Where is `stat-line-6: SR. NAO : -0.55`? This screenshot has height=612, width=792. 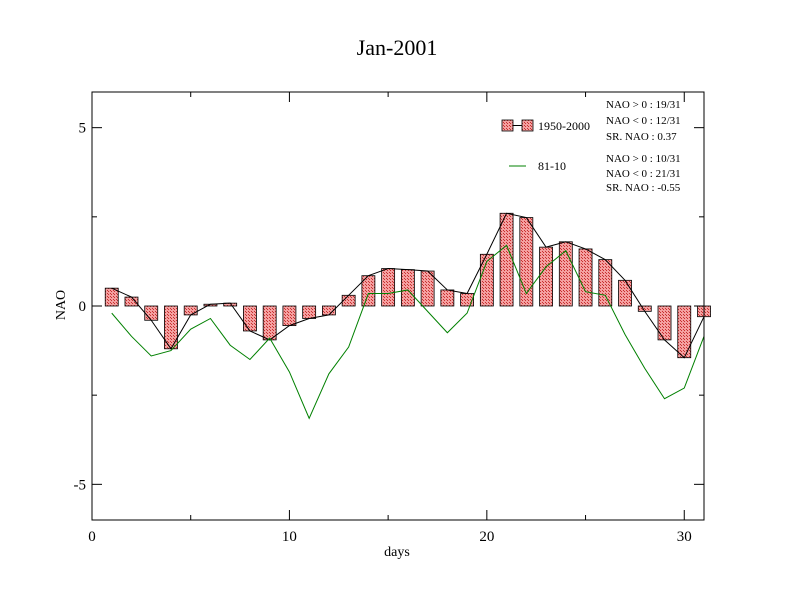 stat-line-6: SR. NAO : -0.55 is located at coordinates (643, 188).